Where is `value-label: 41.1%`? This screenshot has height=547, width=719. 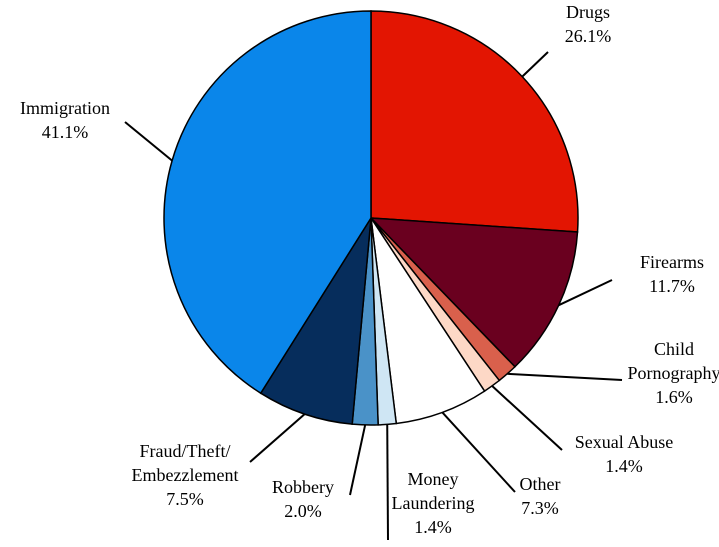
value-label: 41.1% is located at coordinates (65, 132).